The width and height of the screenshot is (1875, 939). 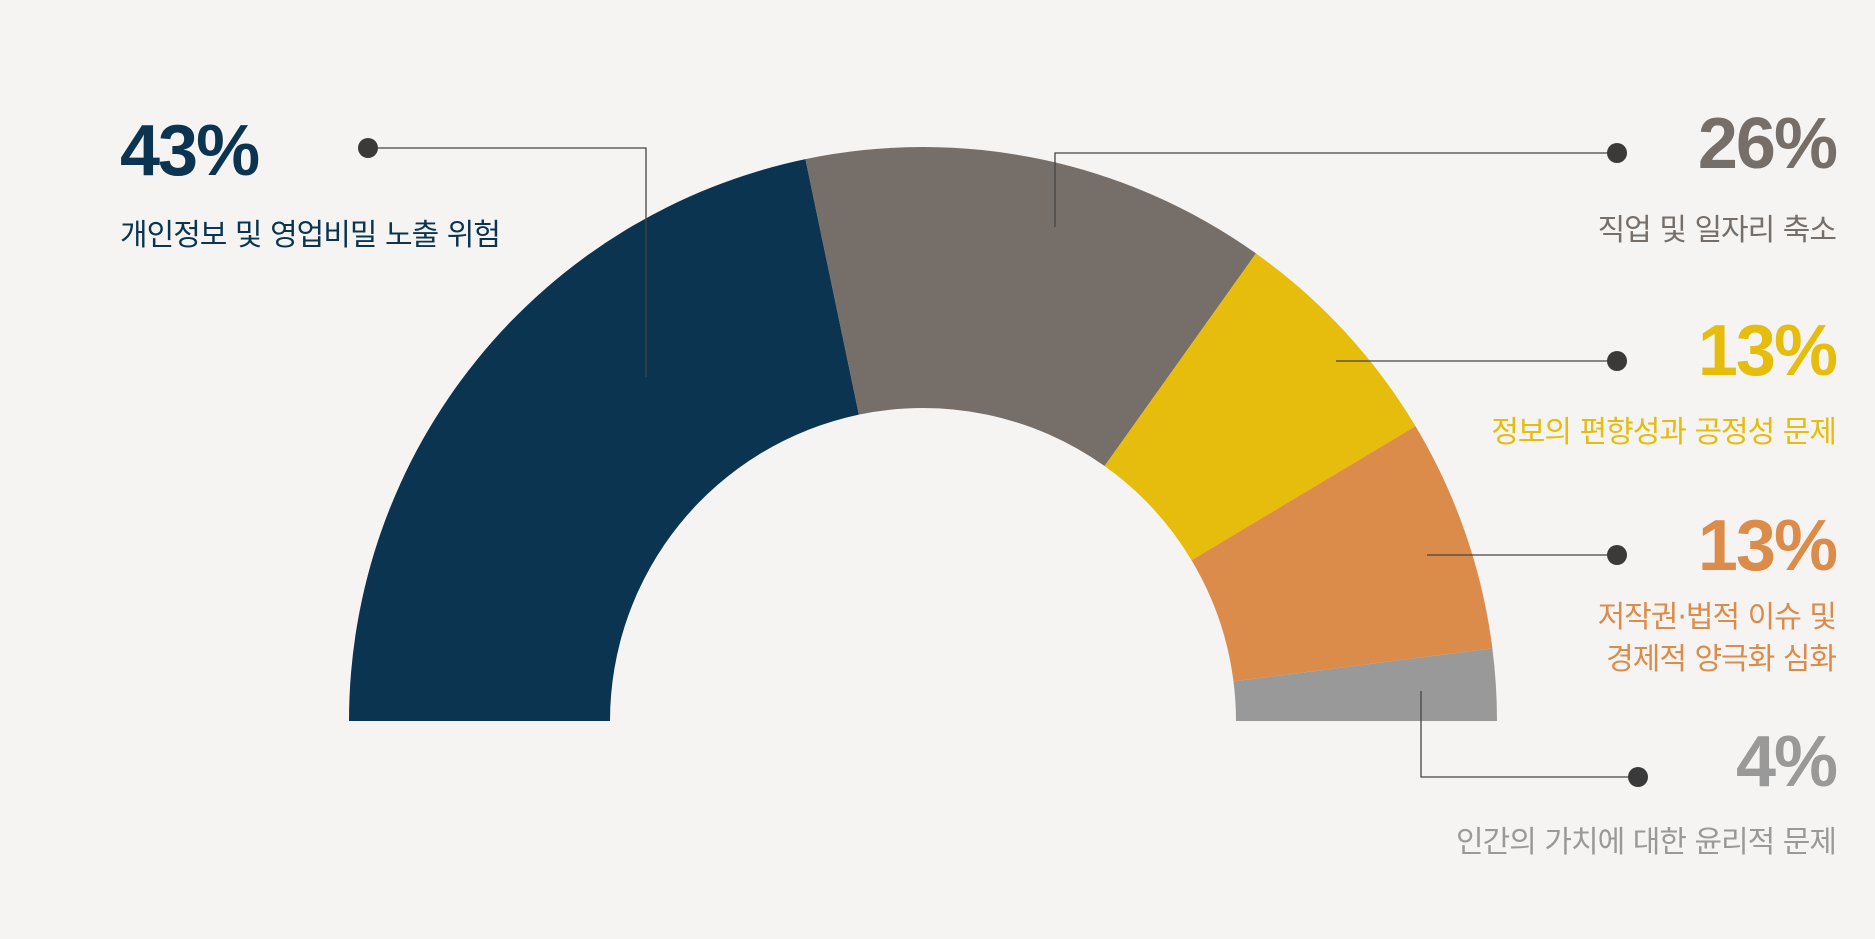 I want to click on category-label: 인간의 가치에 대한 윤리적 문제, so click(x=1646, y=842).